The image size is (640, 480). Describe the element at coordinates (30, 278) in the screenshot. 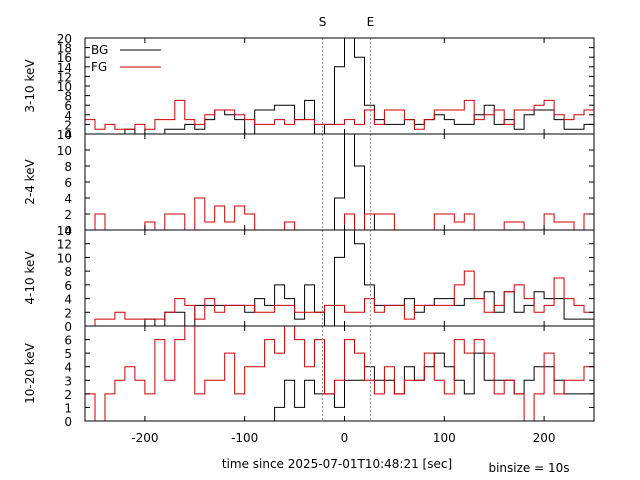

I see `y-axis-label: 4-10 keV` at that location.